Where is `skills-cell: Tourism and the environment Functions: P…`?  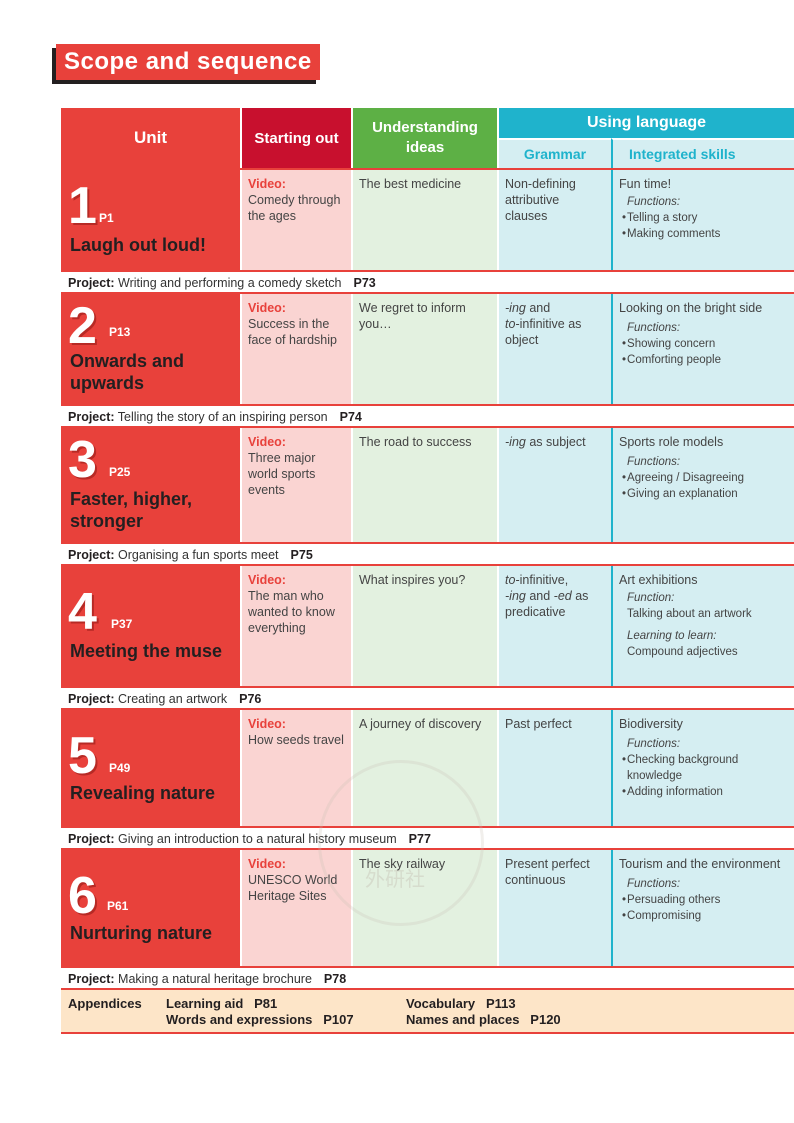 skills-cell: Tourism and the environment Functions: P… is located at coordinates (702, 908).